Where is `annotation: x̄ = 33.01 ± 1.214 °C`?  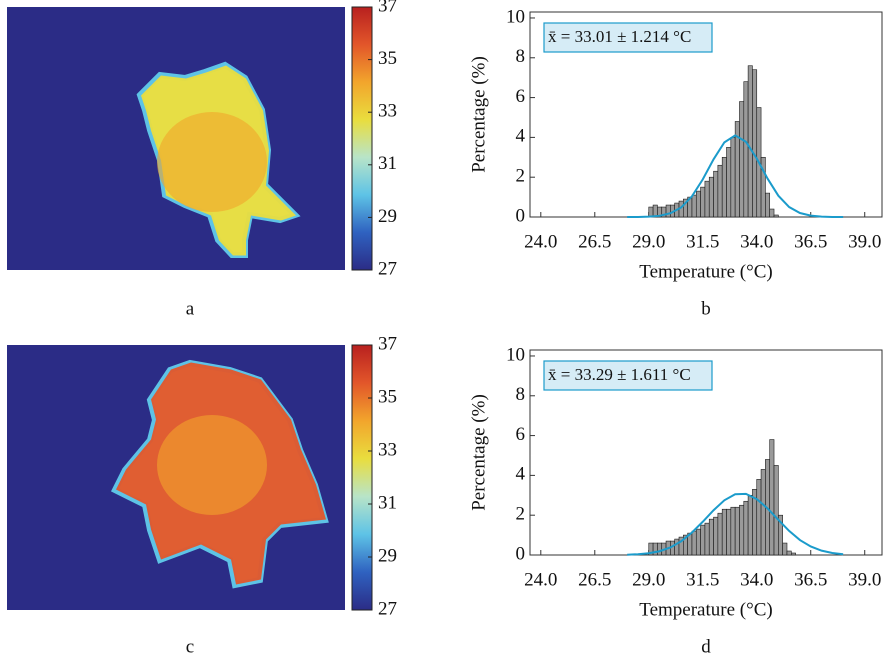 annotation: x̄ = 33.01 ± 1.214 °C is located at coordinates (619, 36).